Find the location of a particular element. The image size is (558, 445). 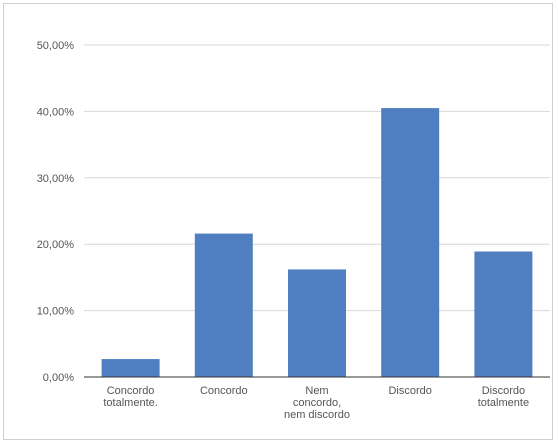

x-category-label-line: totalmente. is located at coordinates (130, 403).